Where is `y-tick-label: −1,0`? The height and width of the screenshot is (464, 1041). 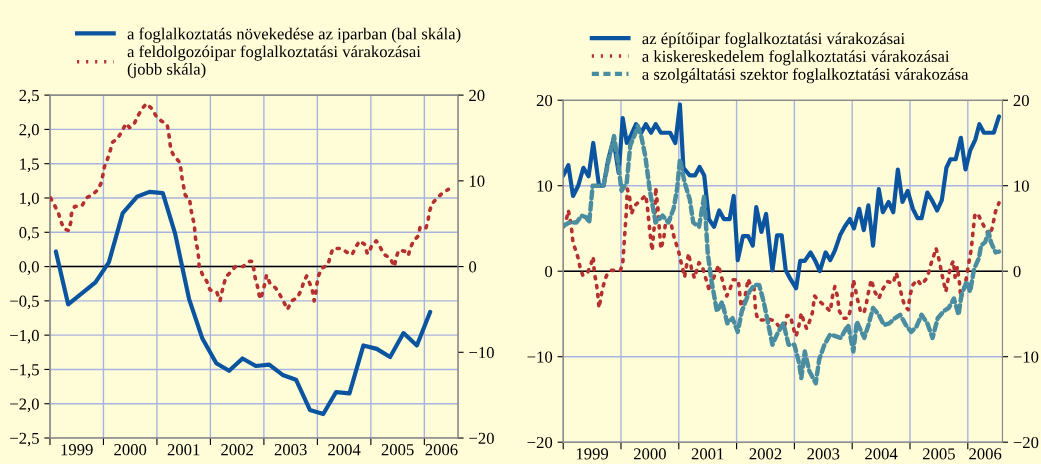 y-tick-label: −1,0 is located at coordinates (24, 336).